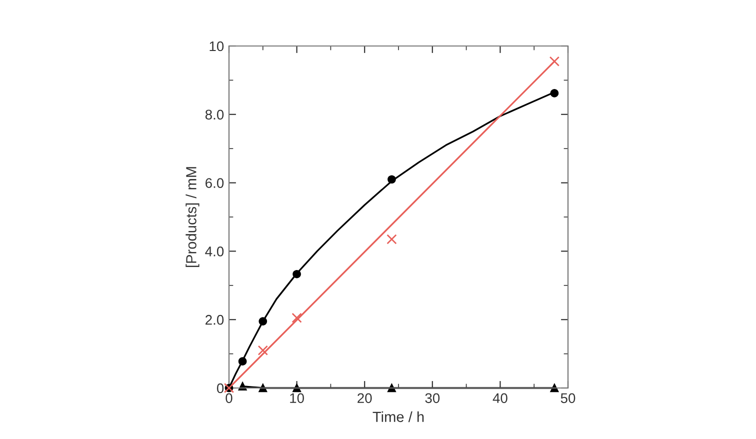 The height and width of the screenshot is (439, 756). Describe the element at coordinates (229, 398) in the screenshot. I see `x-tick-label: 0` at that location.